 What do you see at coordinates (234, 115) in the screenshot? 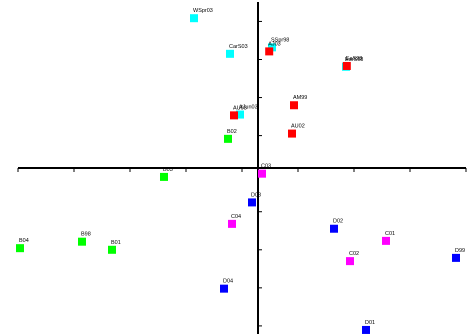
I see `point-au03` at bounding box center [234, 115].